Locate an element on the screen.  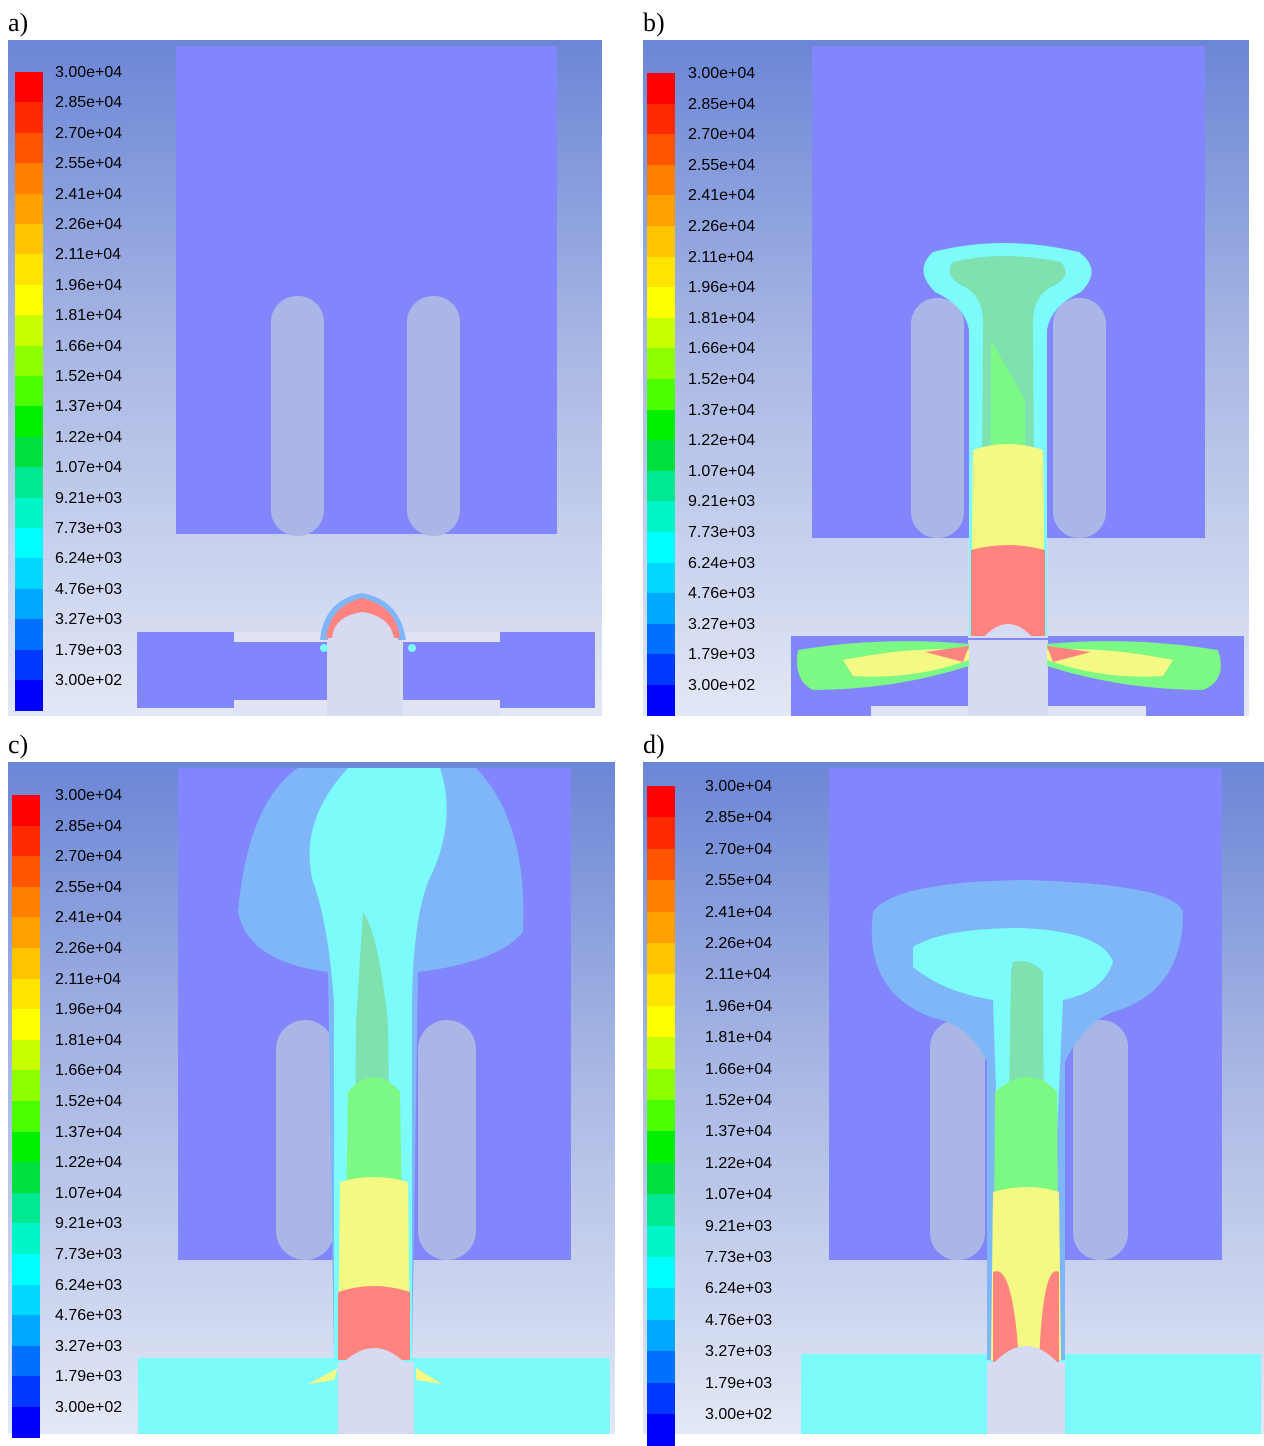
panel-label-c: c) is located at coordinates (18, 744).